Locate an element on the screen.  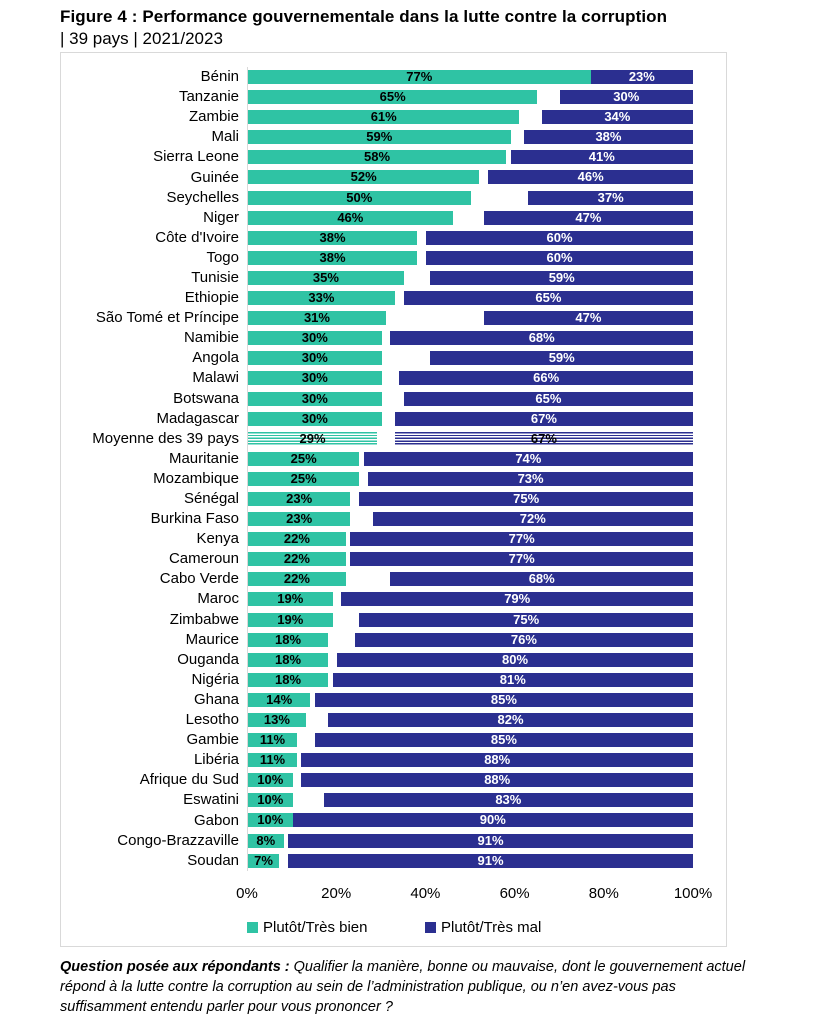
chart-row: Maroc 19% 79% is located at coordinates (393, 599).